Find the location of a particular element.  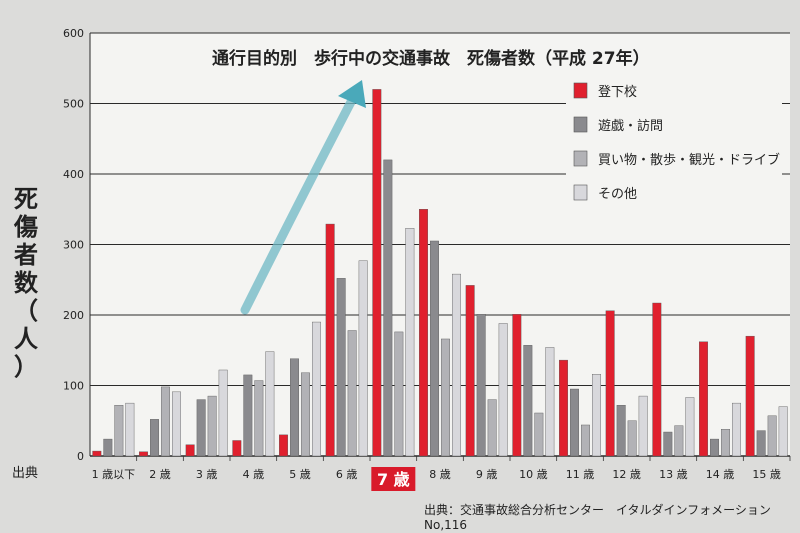

legend-label: その他 is located at coordinates (617, 194).